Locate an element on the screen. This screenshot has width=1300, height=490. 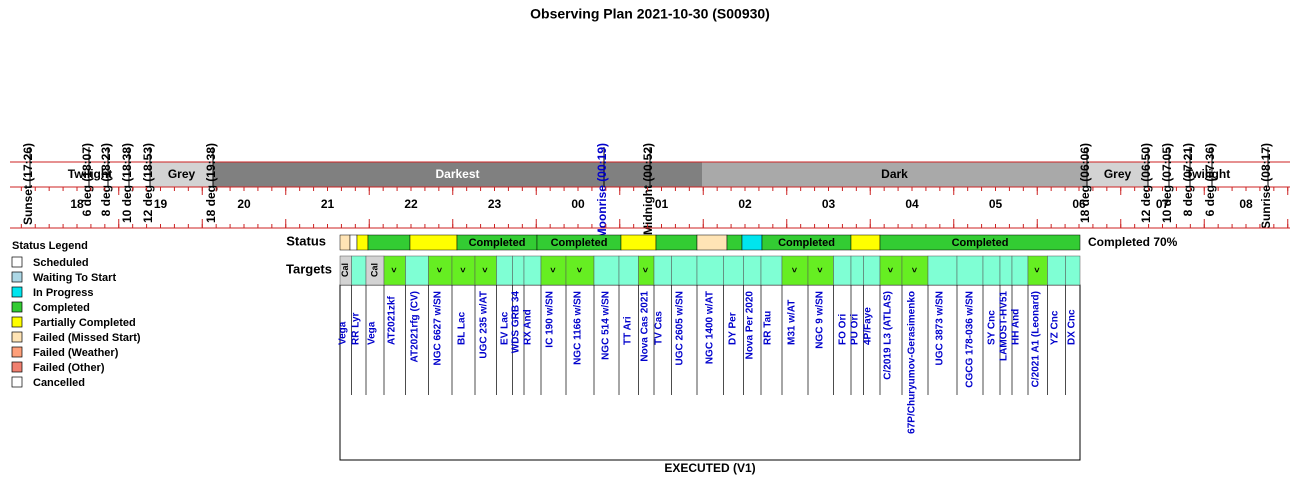
targets-label: Targets is located at coordinates (309, 268).